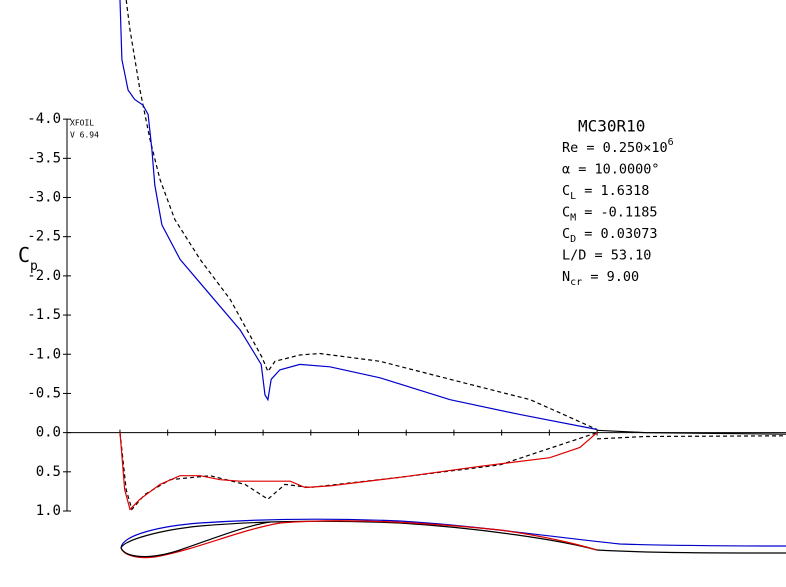  Describe the element at coordinates (44, 276) in the screenshot. I see `y-tick-label: -2.0` at that location.